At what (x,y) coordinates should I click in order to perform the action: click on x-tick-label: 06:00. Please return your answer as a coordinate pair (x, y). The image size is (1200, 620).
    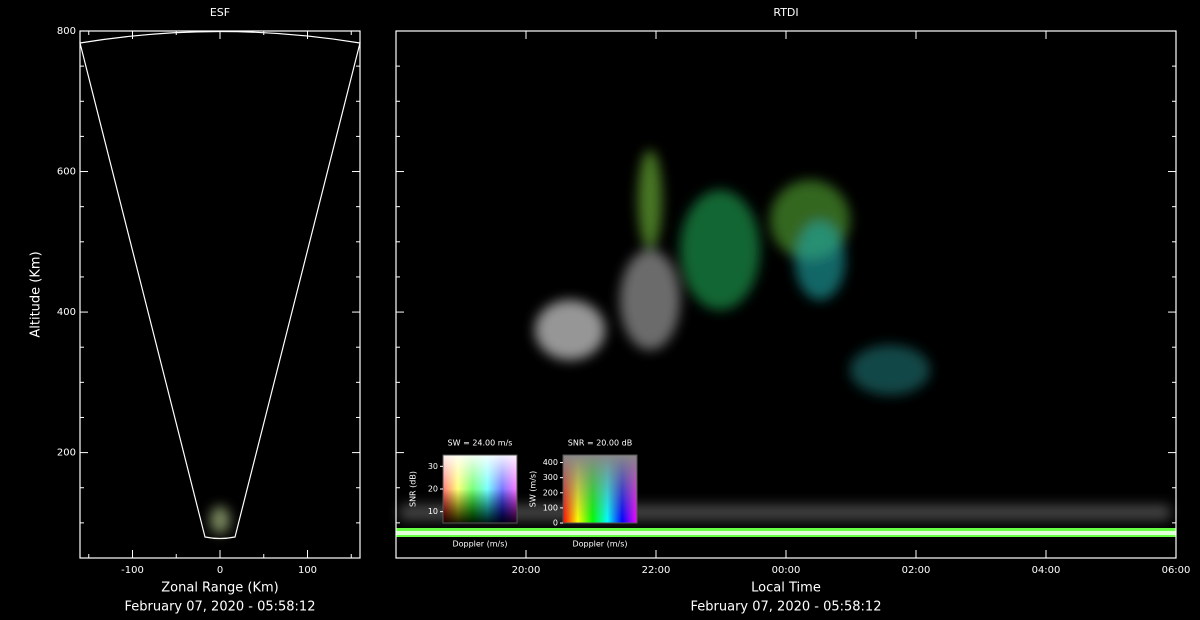
    Looking at the image, I should click on (1176, 570).